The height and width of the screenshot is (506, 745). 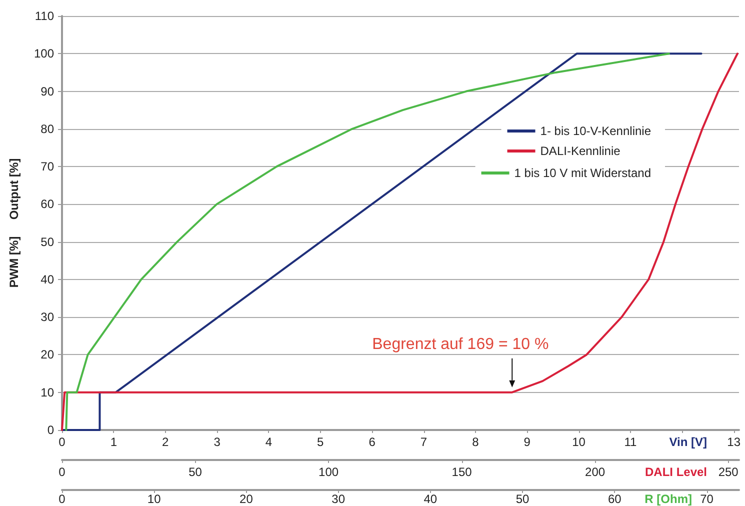 I want to click on legend-label: 1 bis 10 V mit Widerstand, so click(x=583, y=173).